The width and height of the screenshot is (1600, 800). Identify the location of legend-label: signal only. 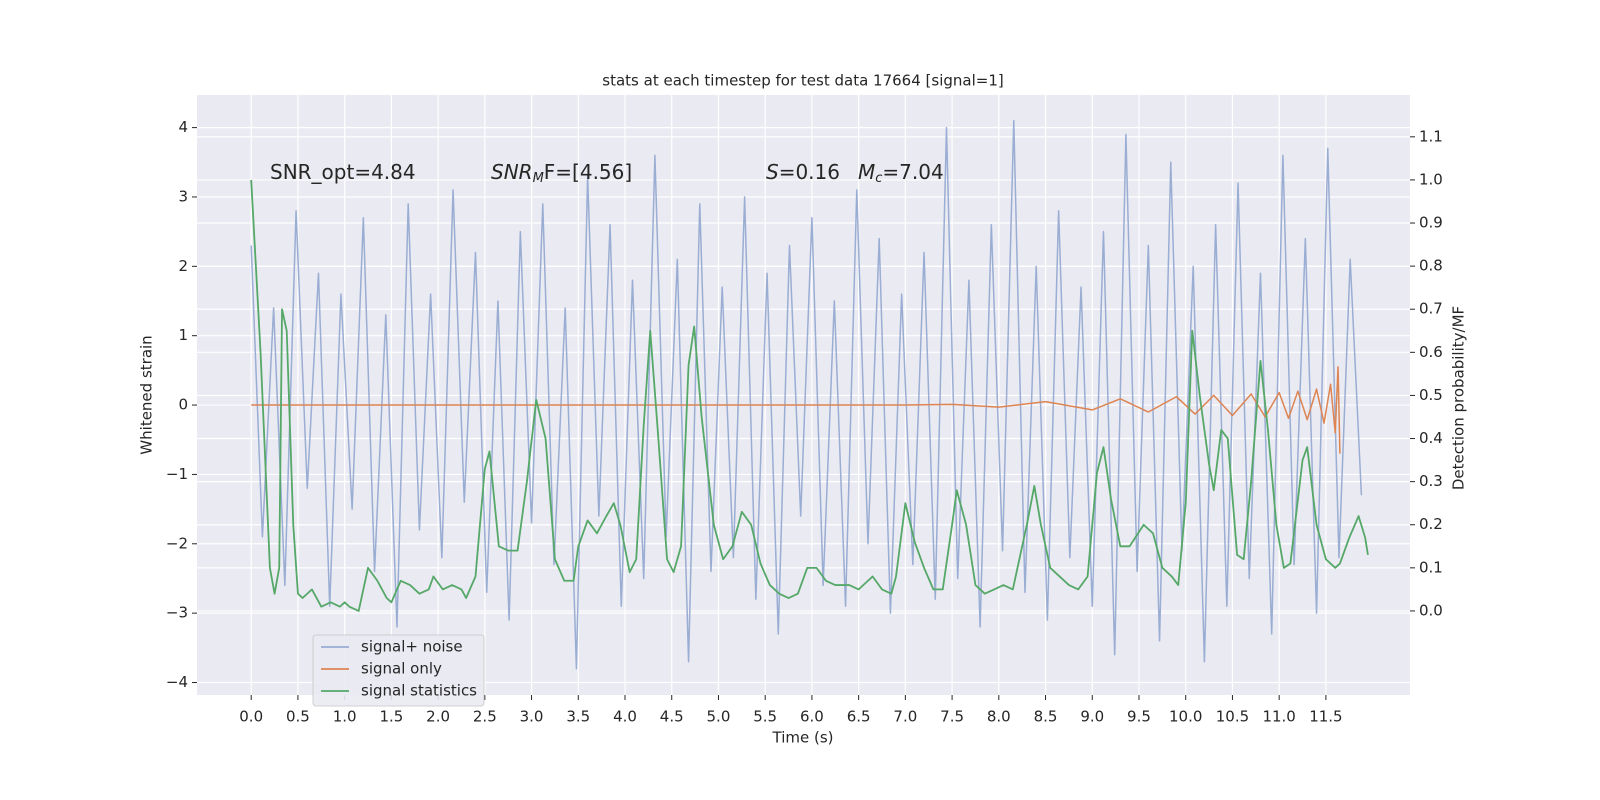
(401, 669).